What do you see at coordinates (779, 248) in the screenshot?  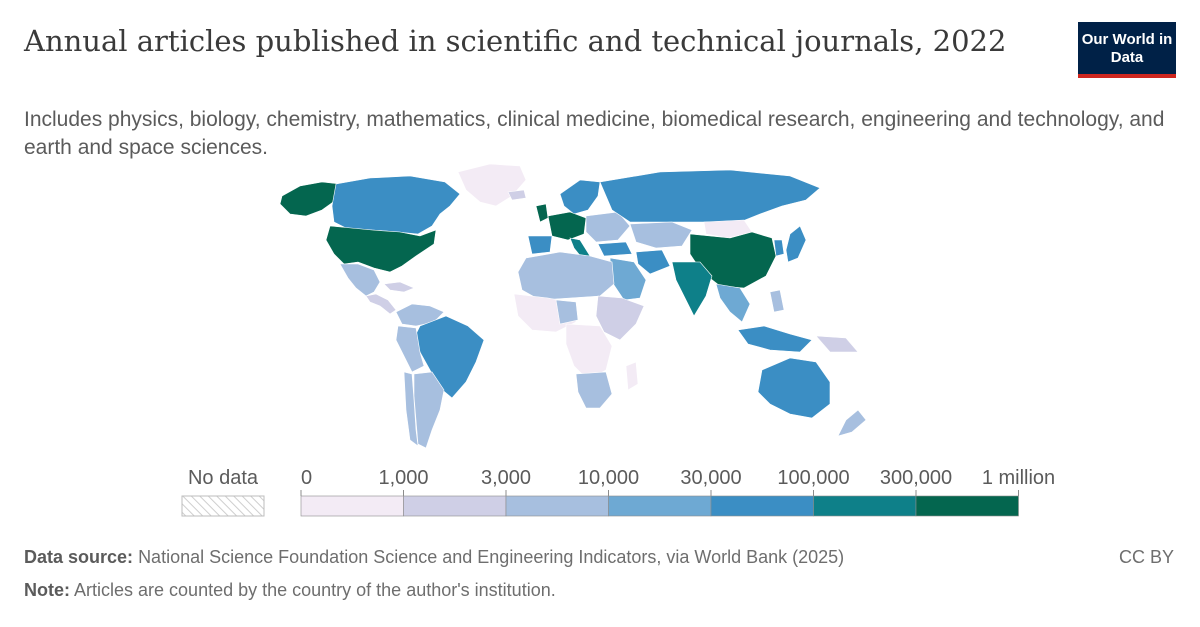 I see `map-region-korea` at bounding box center [779, 248].